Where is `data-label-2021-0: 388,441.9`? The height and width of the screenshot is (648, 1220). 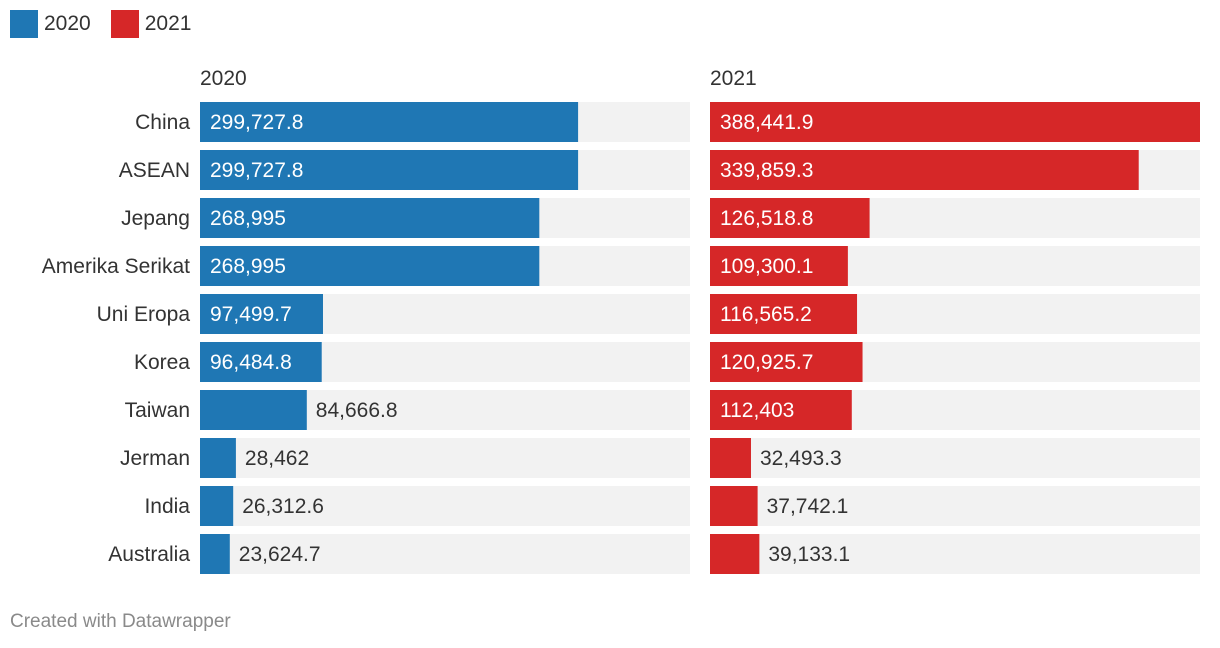
data-label-2021-0: 388,441.9 is located at coordinates (766, 122).